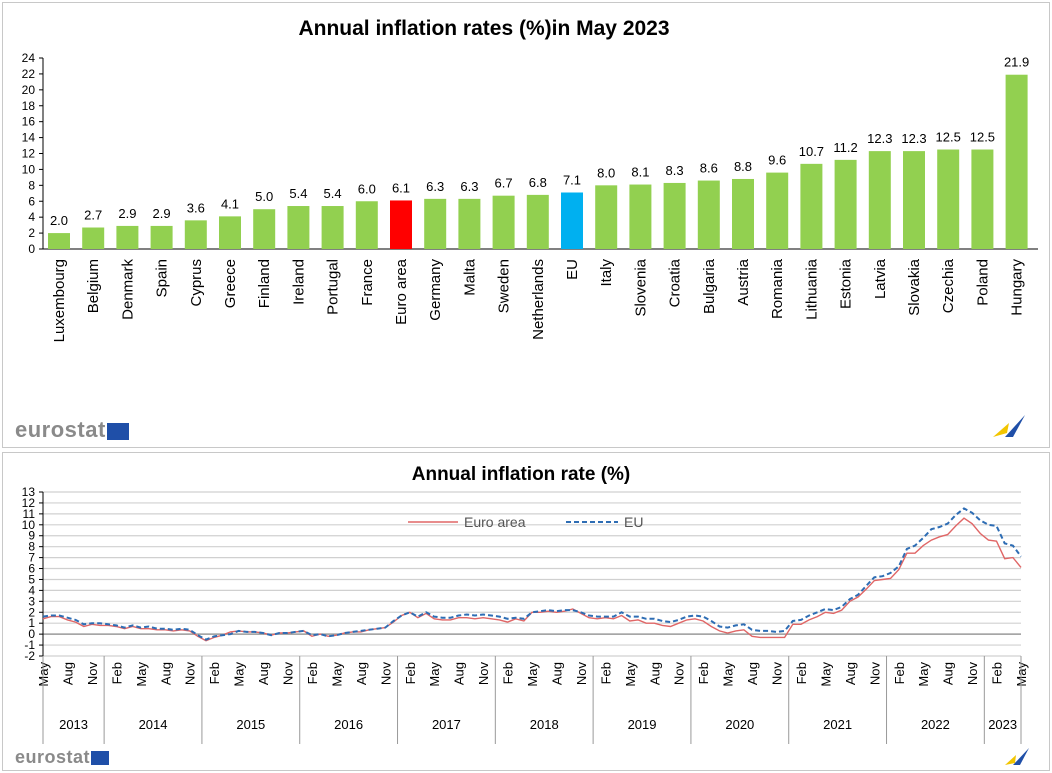  I want to click on bar-malta, so click(469, 223).